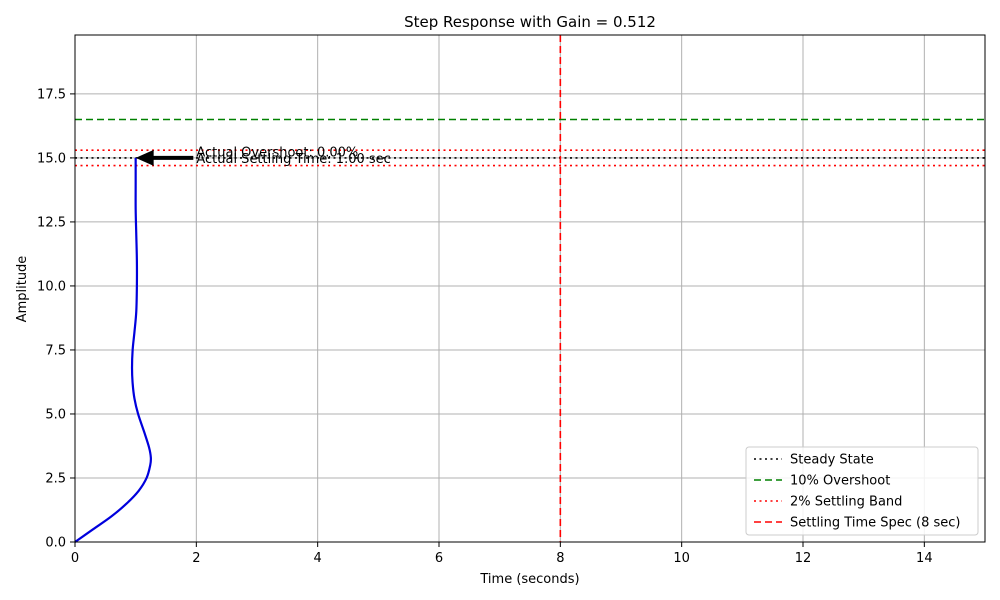  What do you see at coordinates (144, 157) in the screenshot?
I see `arrow-head` at bounding box center [144, 157].